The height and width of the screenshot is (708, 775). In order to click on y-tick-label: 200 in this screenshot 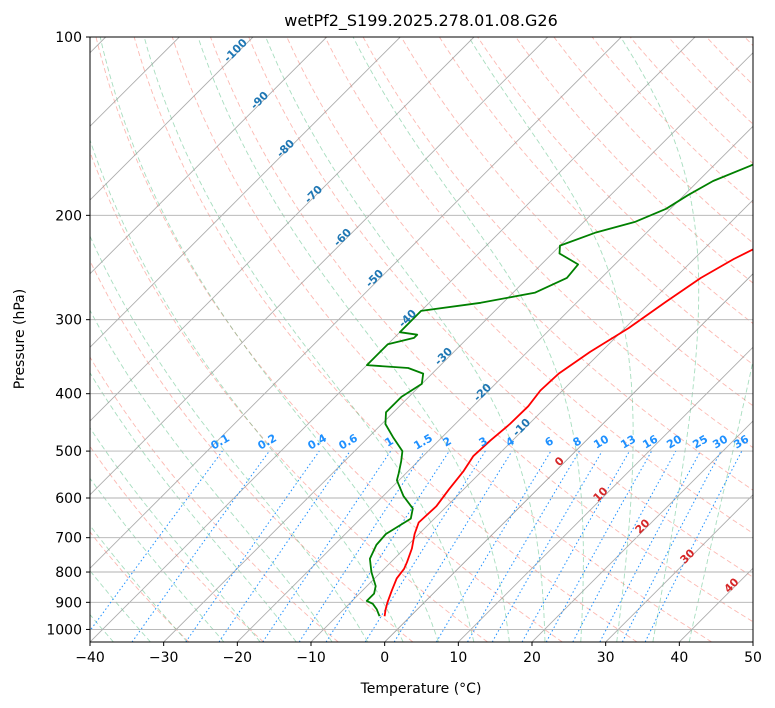, I will do `click(68, 216)`.